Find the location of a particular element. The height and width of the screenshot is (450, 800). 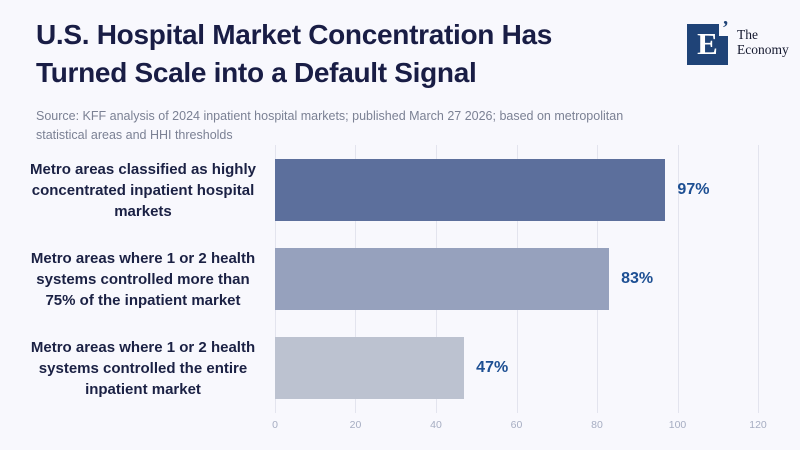

logo-letter: E is located at coordinates (707, 43).